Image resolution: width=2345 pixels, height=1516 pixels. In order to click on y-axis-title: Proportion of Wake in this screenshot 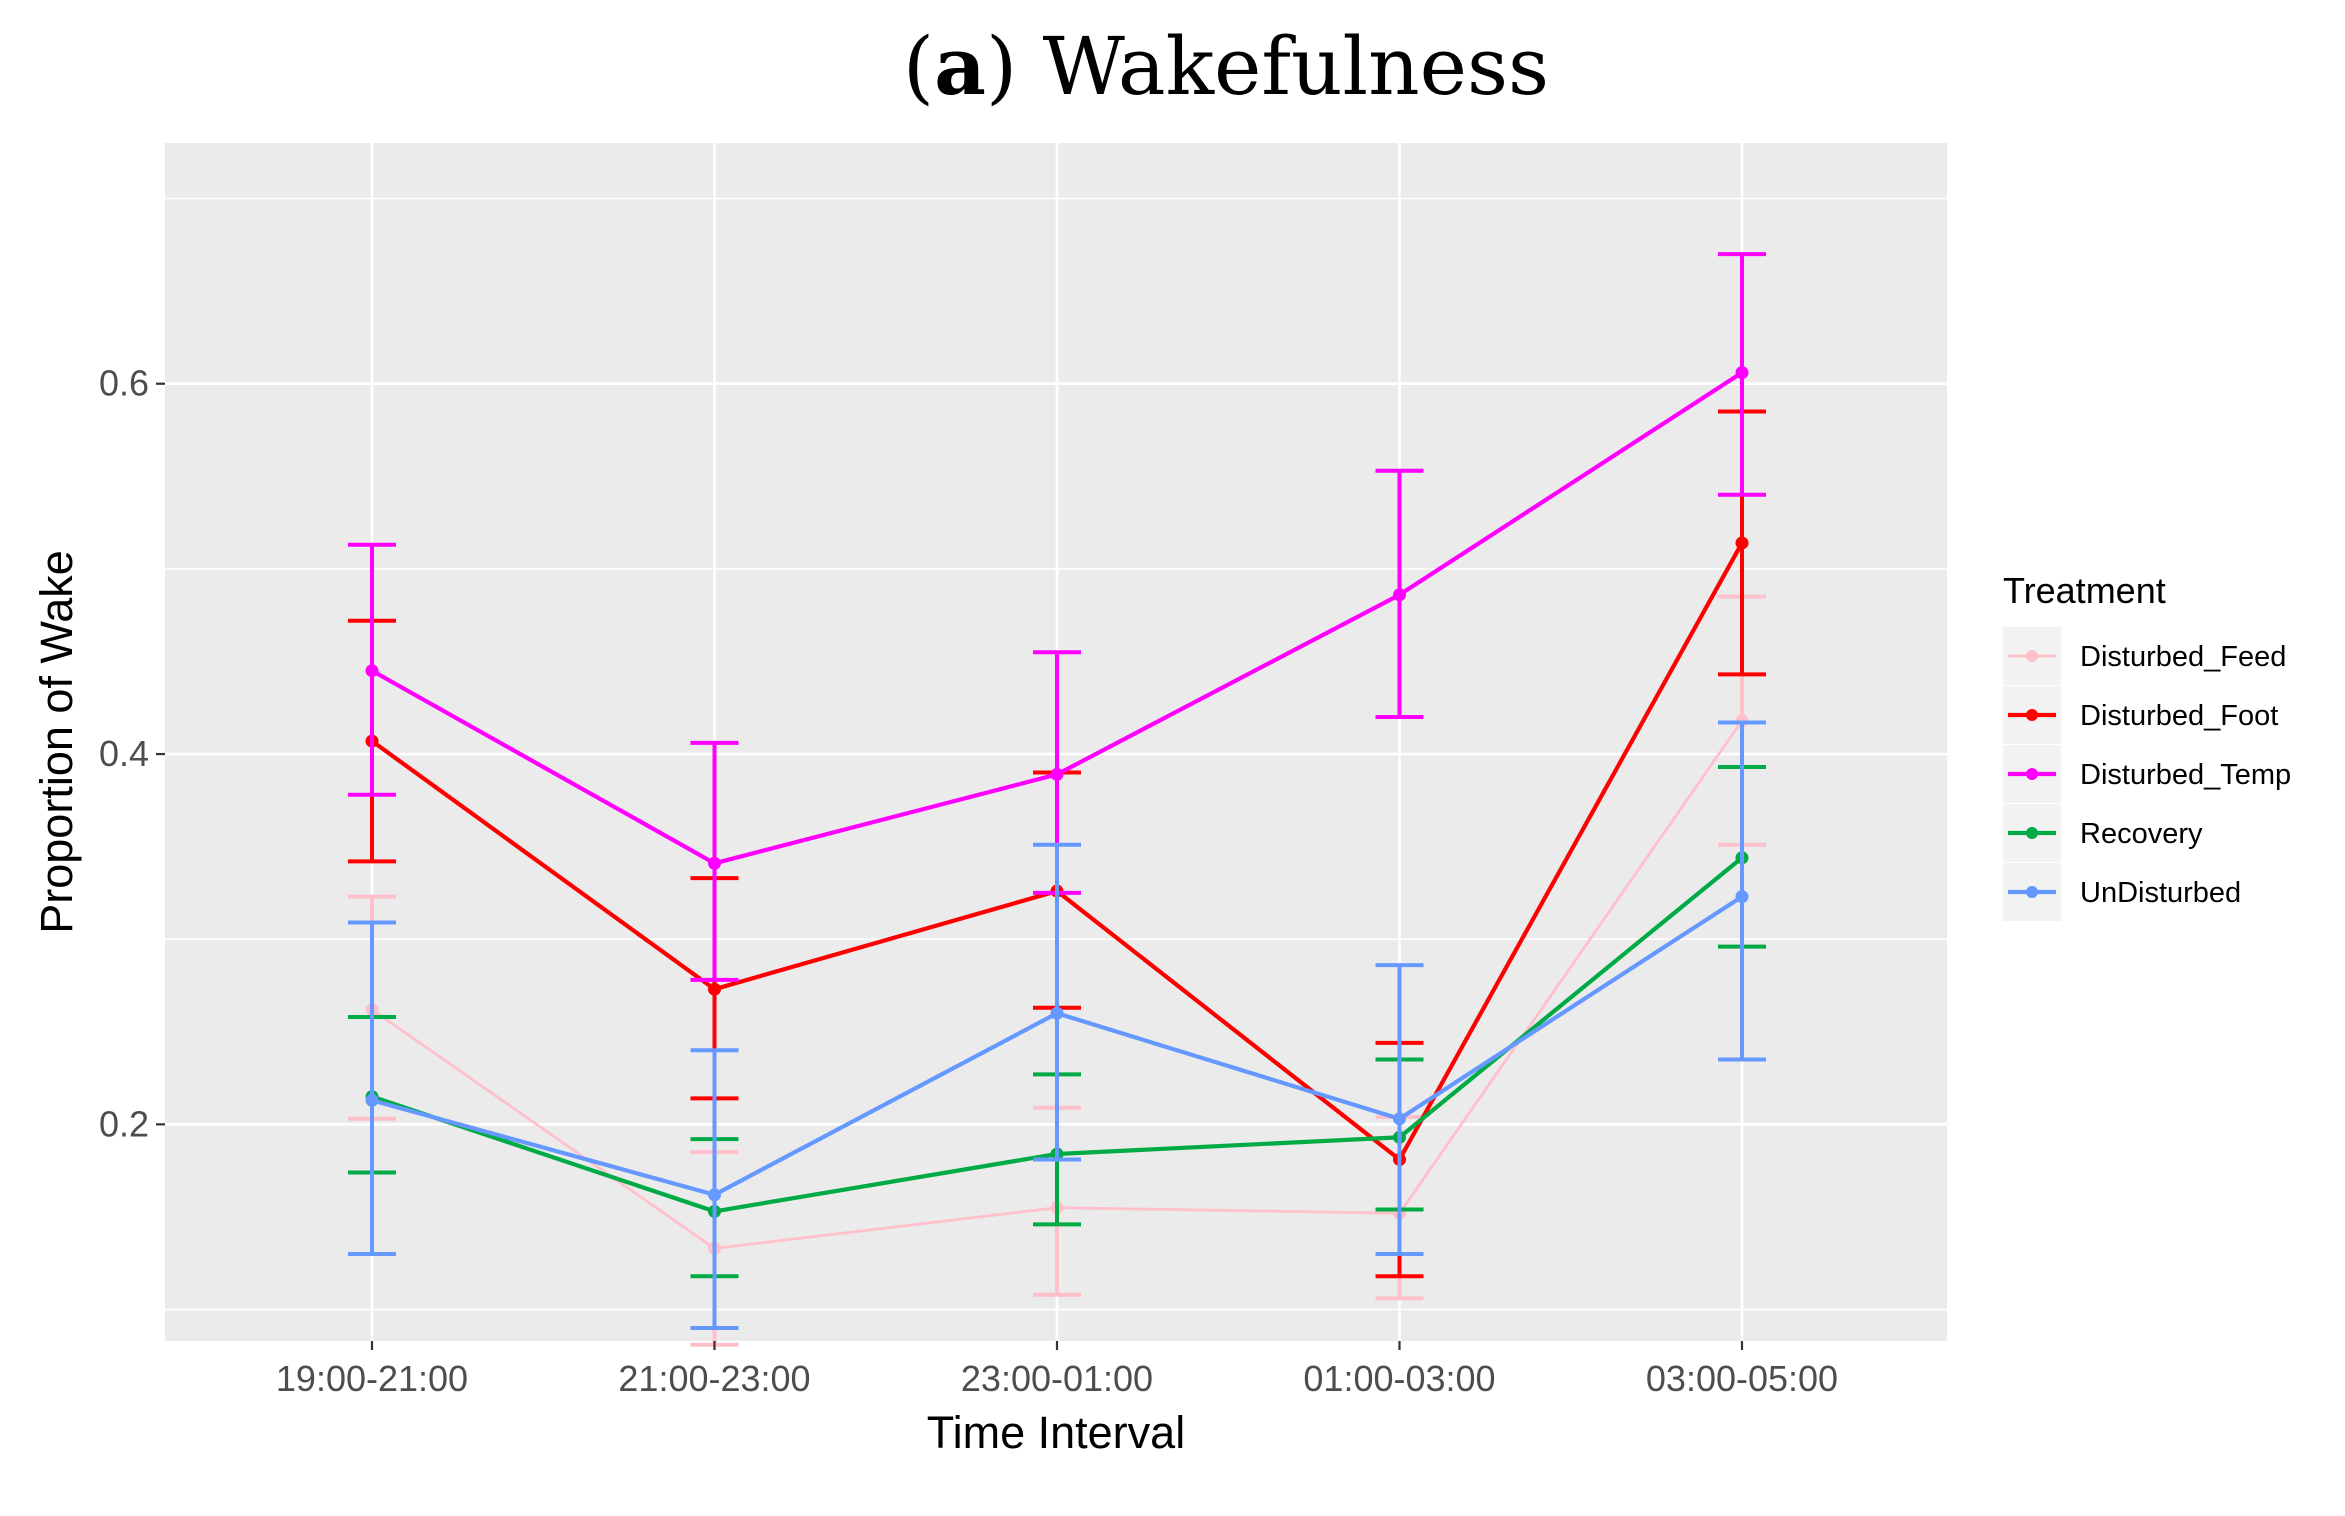, I will do `click(56, 742)`.